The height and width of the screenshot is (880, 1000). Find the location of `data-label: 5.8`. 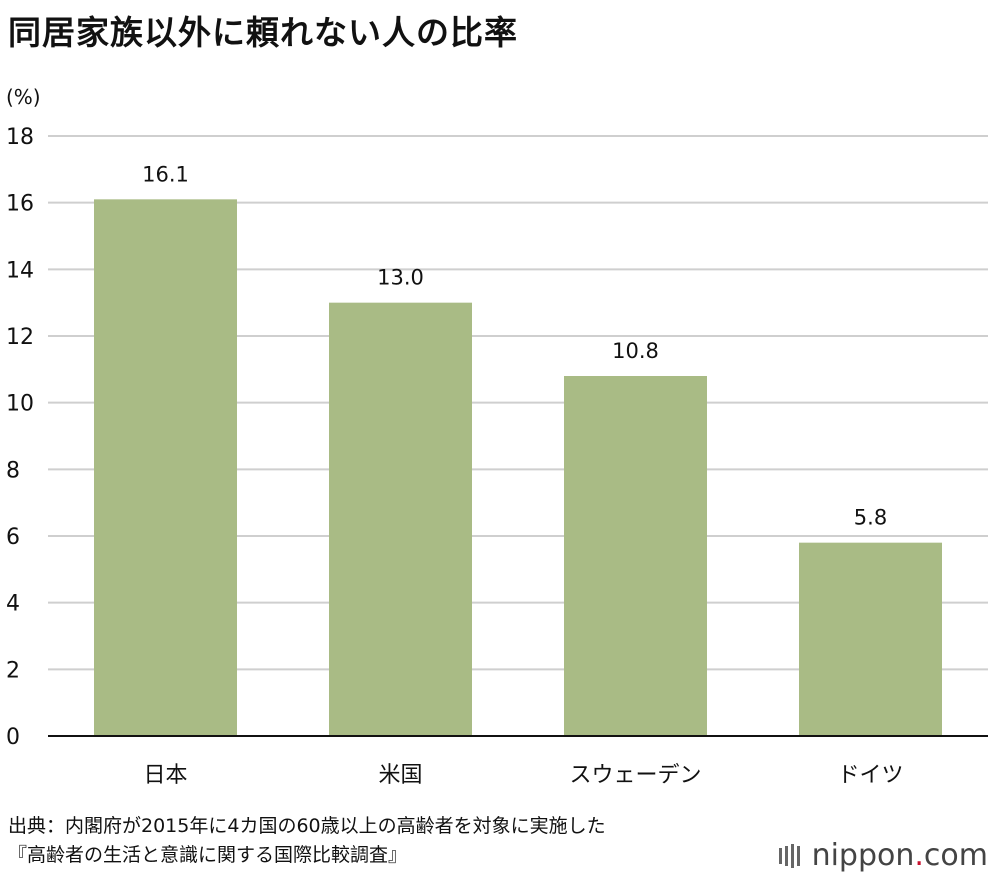

data-label: 5.8 is located at coordinates (870, 518).